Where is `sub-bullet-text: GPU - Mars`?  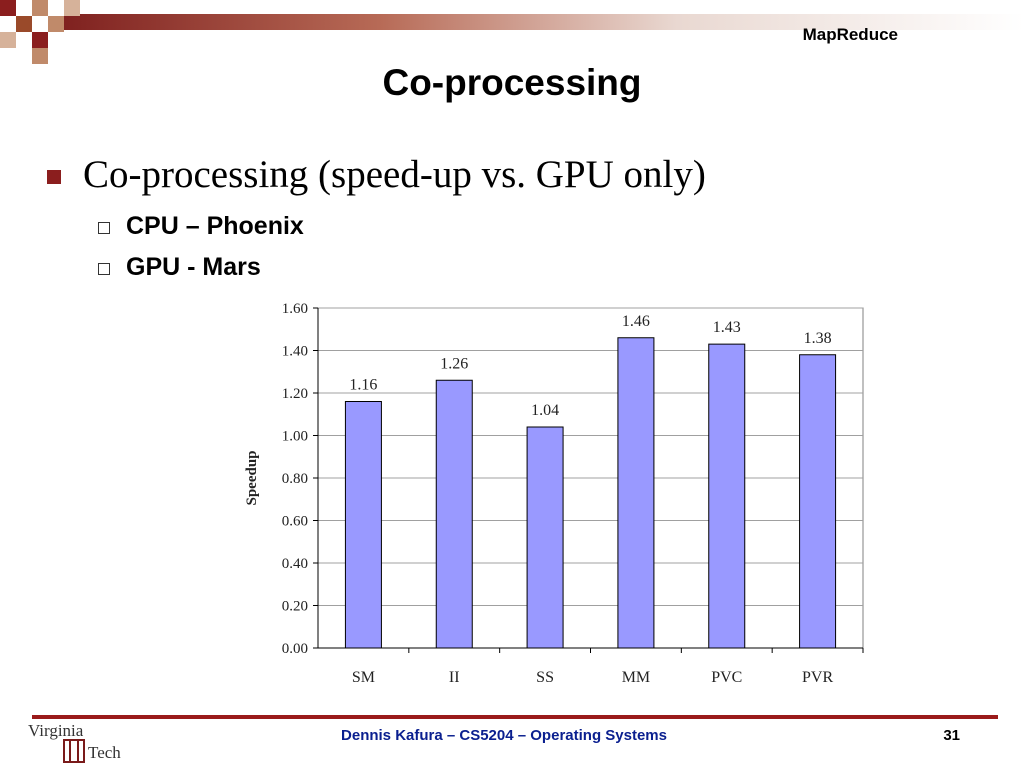
sub-bullet-text: GPU - Mars is located at coordinates (193, 267).